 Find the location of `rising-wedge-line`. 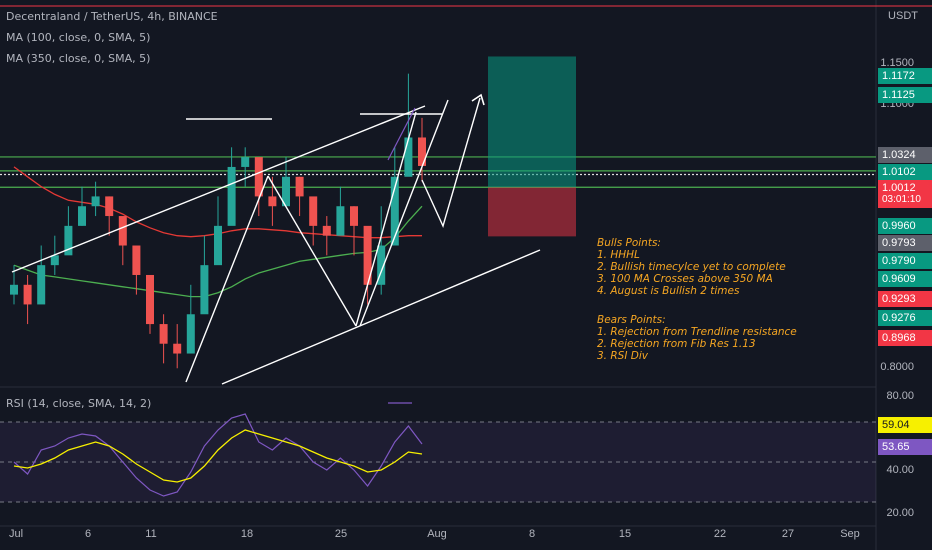

rising-wedge-line is located at coordinates (404, 213).